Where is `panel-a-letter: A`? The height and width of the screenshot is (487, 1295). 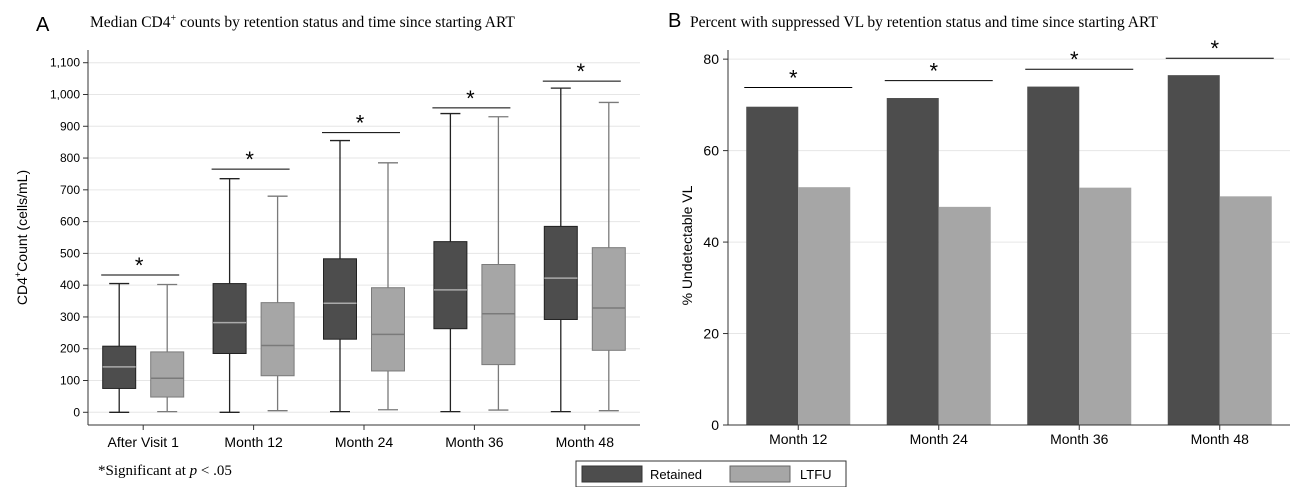 panel-a-letter: A is located at coordinates (43, 25).